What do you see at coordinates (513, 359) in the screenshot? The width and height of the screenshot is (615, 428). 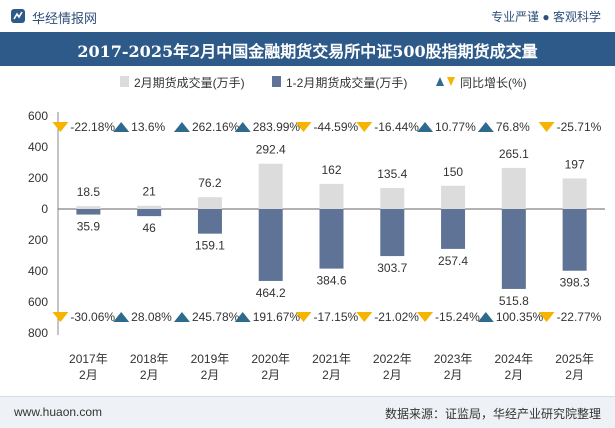 I see `x-tick-label-year: 2024年` at bounding box center [513, 359].